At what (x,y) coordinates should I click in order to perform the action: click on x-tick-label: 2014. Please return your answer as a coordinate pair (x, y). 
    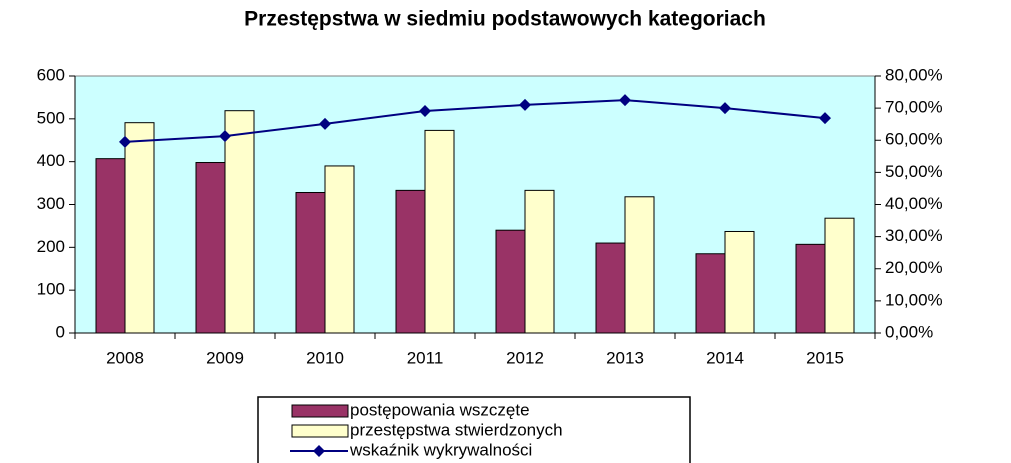
    Looking at the image, I should click on (725, 357).